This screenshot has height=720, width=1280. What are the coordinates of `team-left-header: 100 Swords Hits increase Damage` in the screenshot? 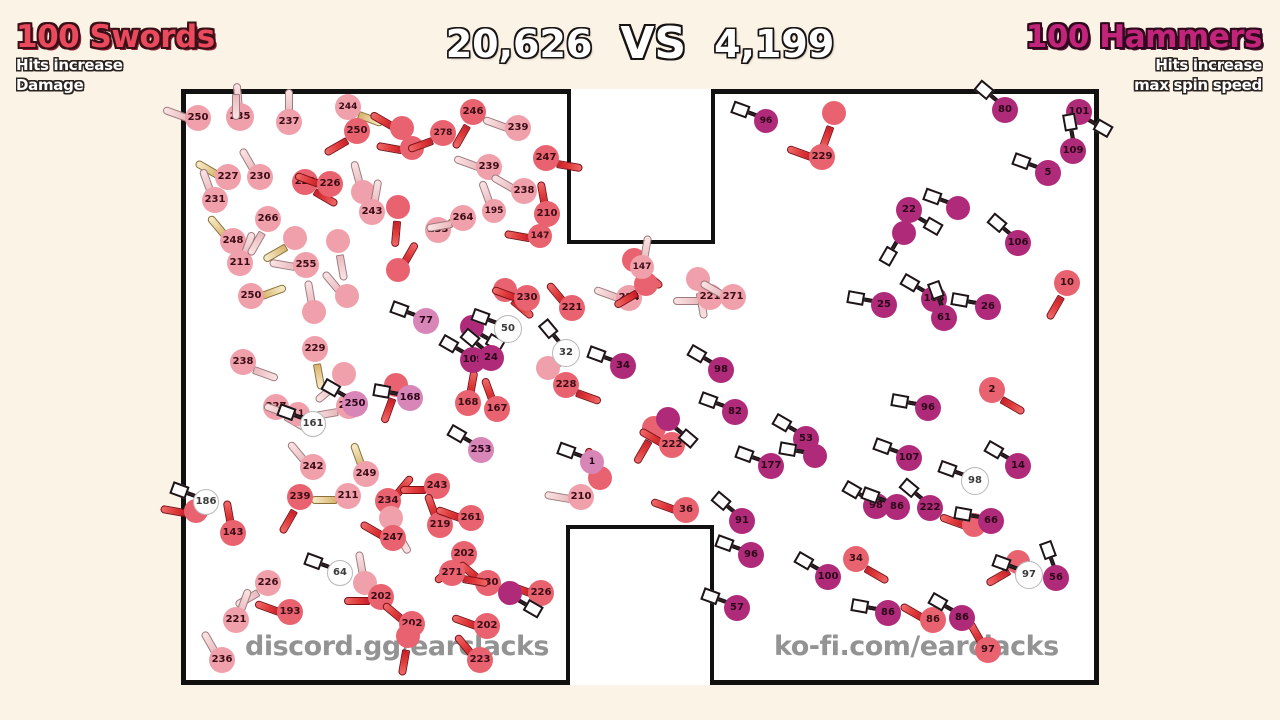 It's located at (115, 56).